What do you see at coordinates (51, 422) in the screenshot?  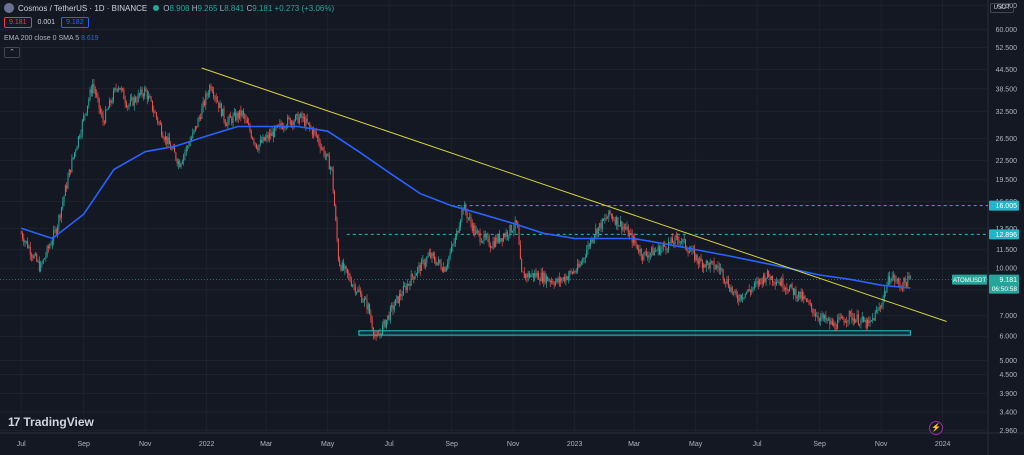 I see `tradingview-watermark: 17 TradingView` at bounding box center [51, 422].